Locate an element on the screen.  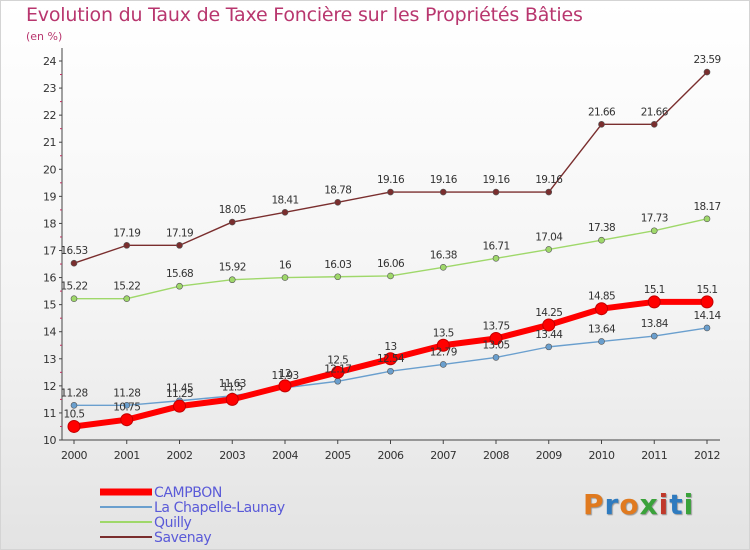
x-tick-label: 2008 is located at coordinates (496, 455).